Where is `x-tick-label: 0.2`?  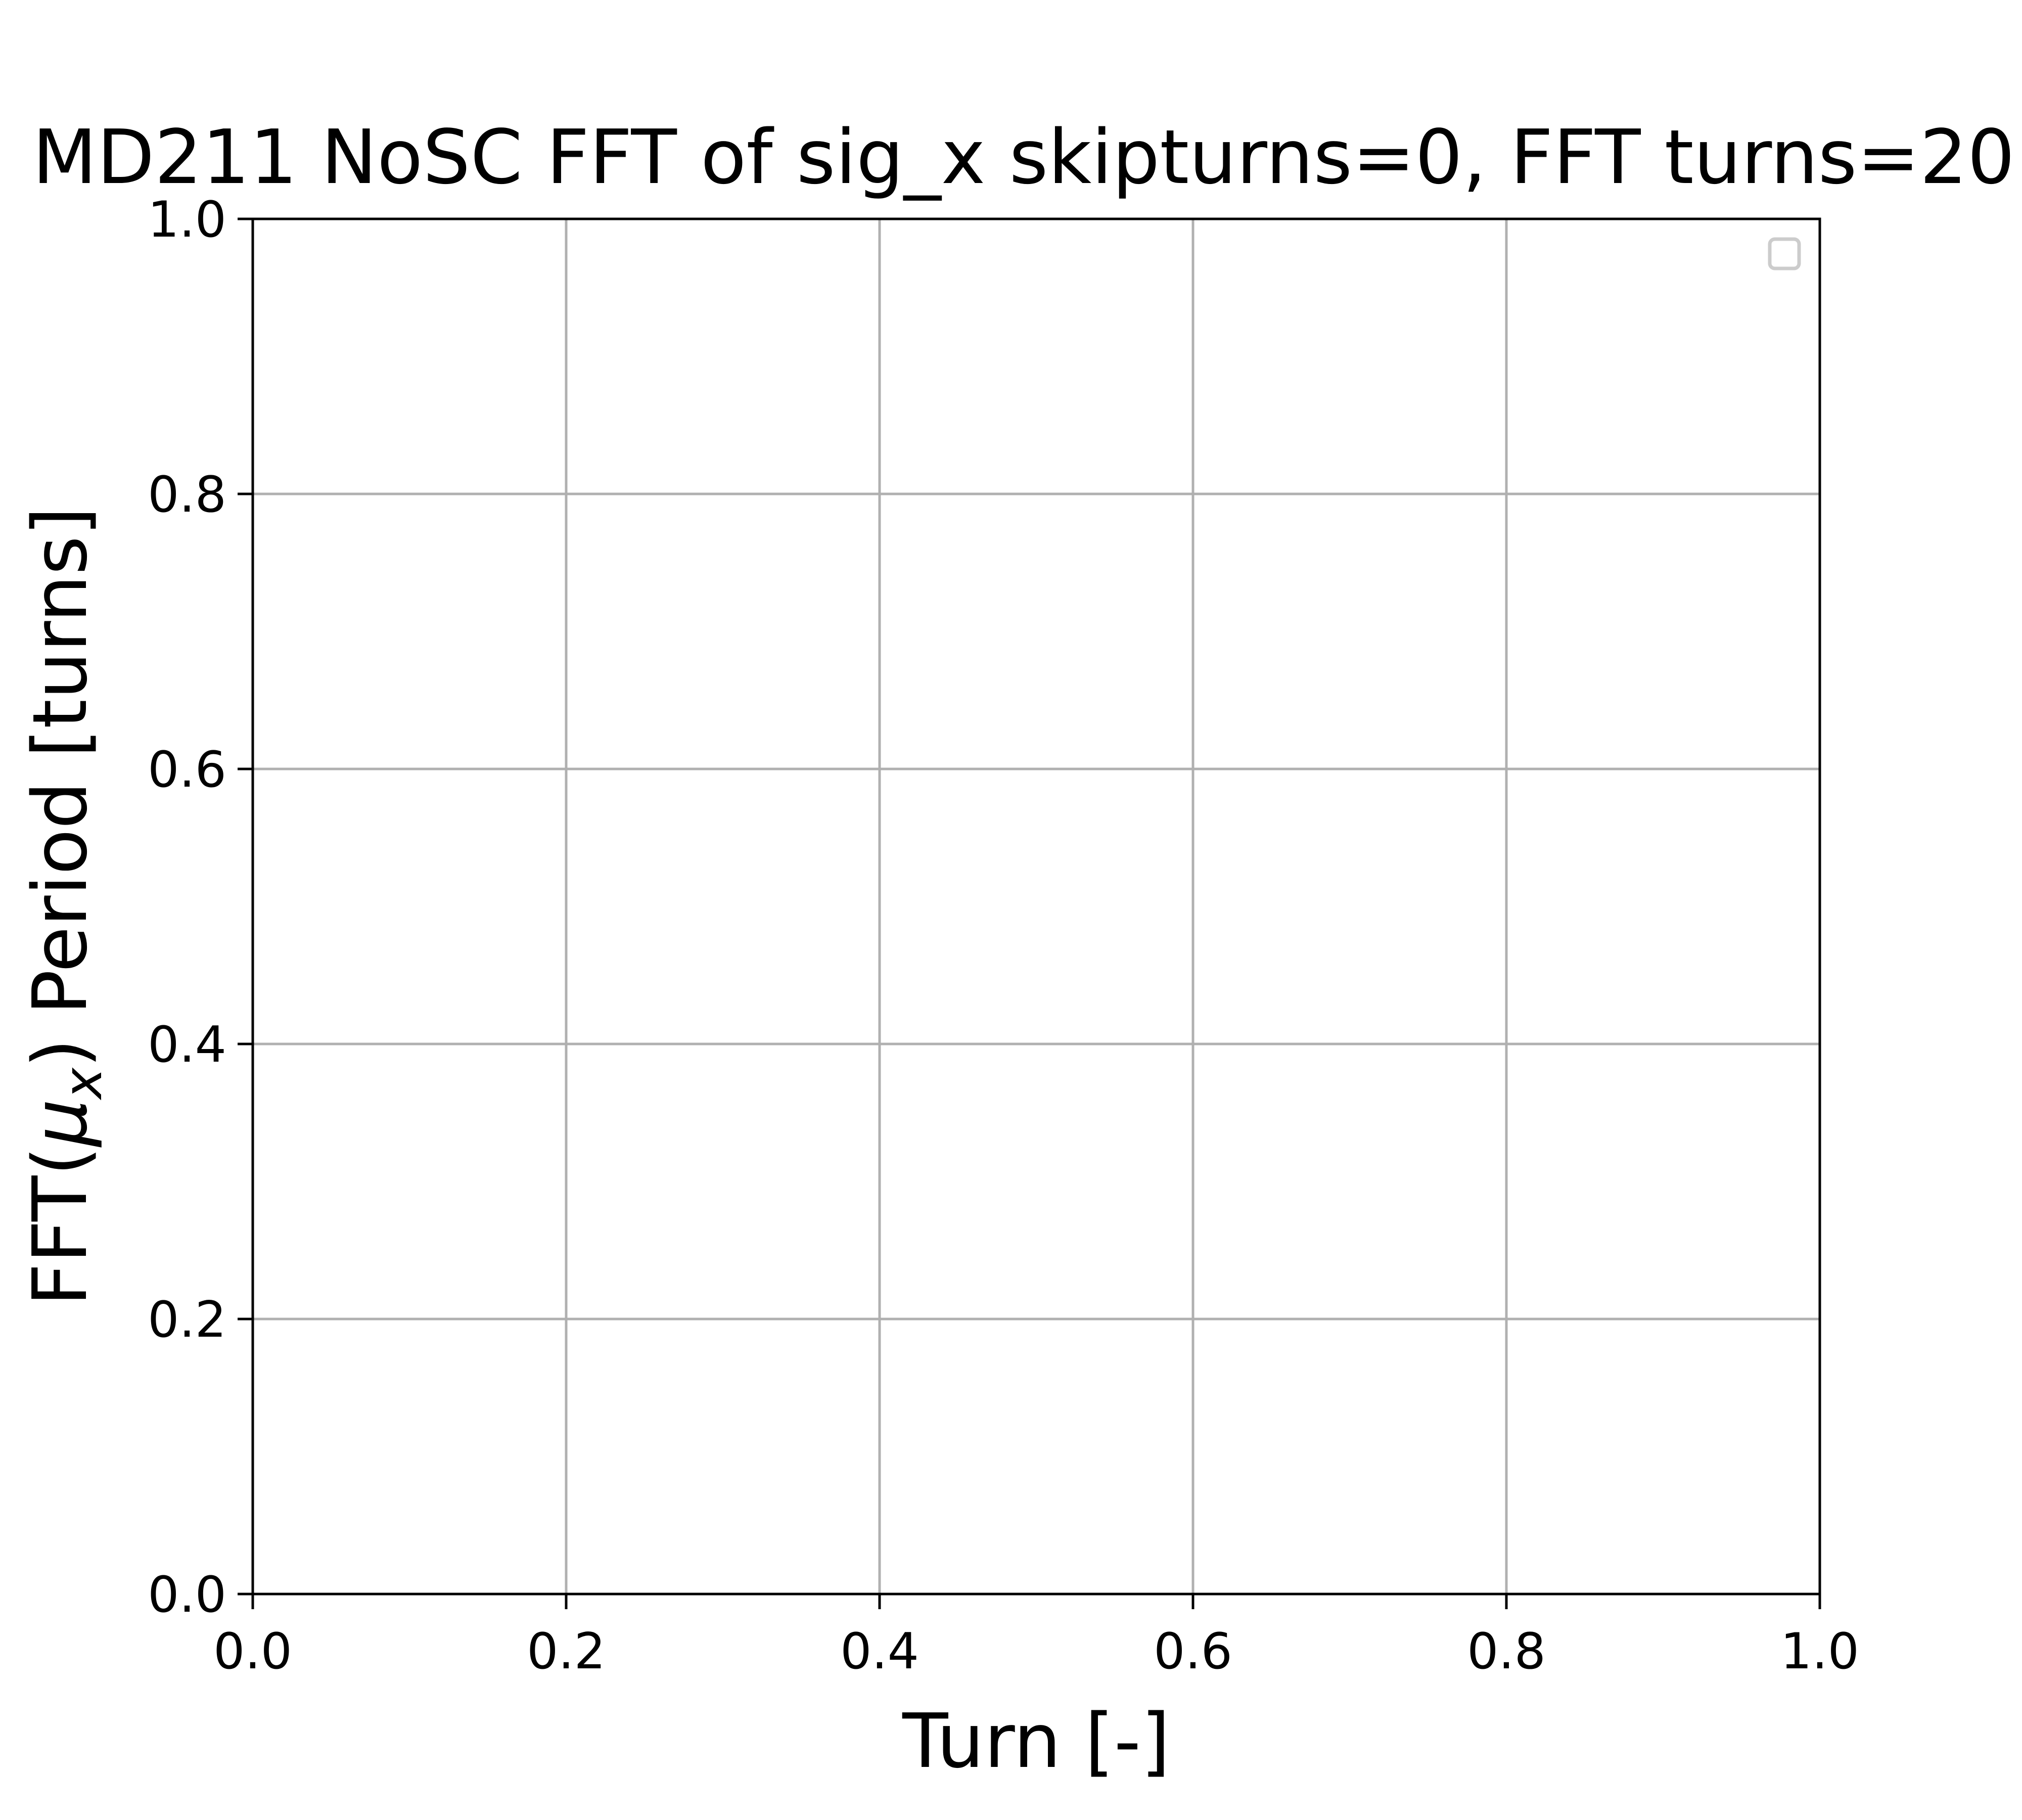
x-tick-label: 0.2 is located at coordinates (566, 1651).